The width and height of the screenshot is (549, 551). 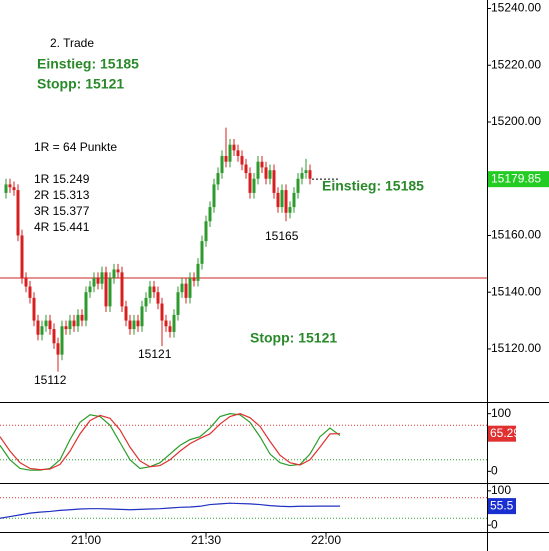 I want to click on x-tick-label: 22:00, so click(x=326, y=540).